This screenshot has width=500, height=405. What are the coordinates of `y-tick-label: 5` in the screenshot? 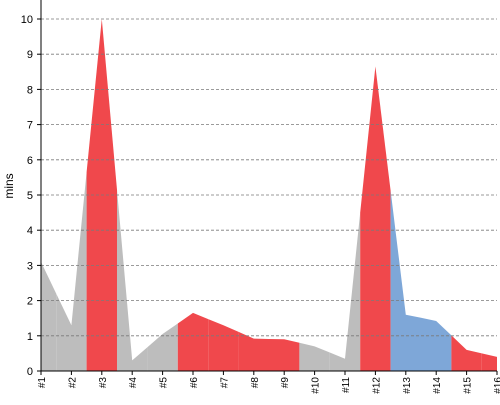 It's located at (30, 196).